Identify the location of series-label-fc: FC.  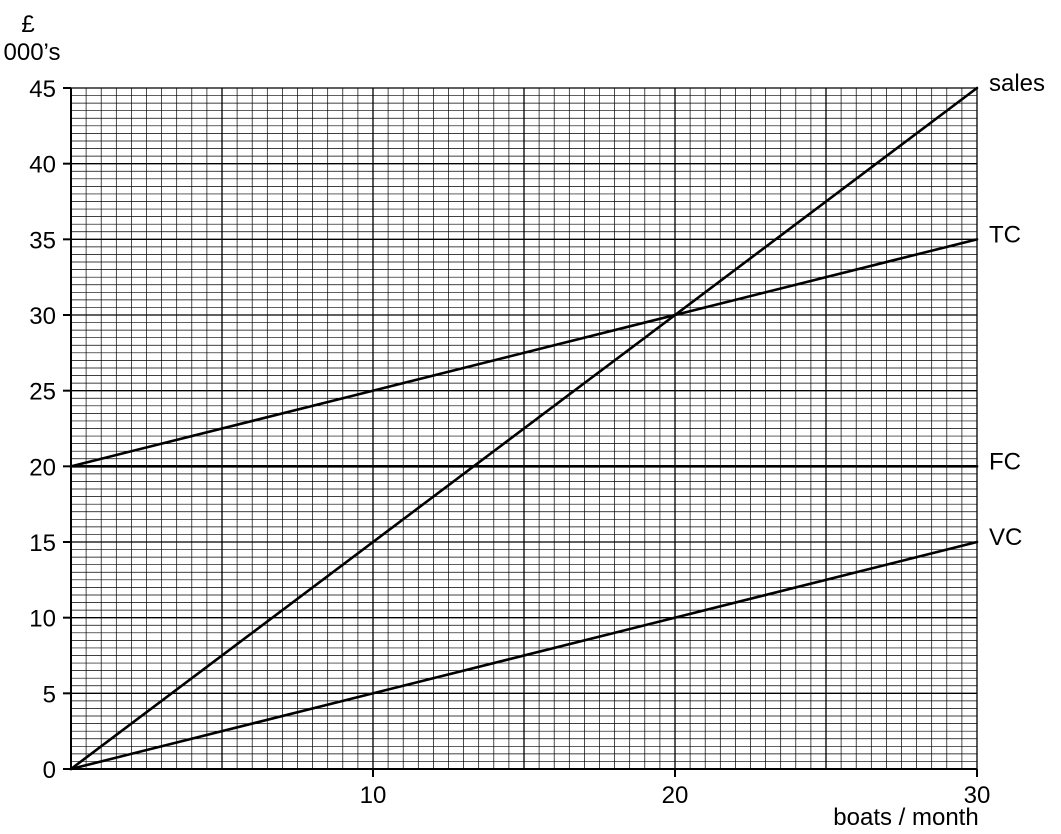
(1005, 461).